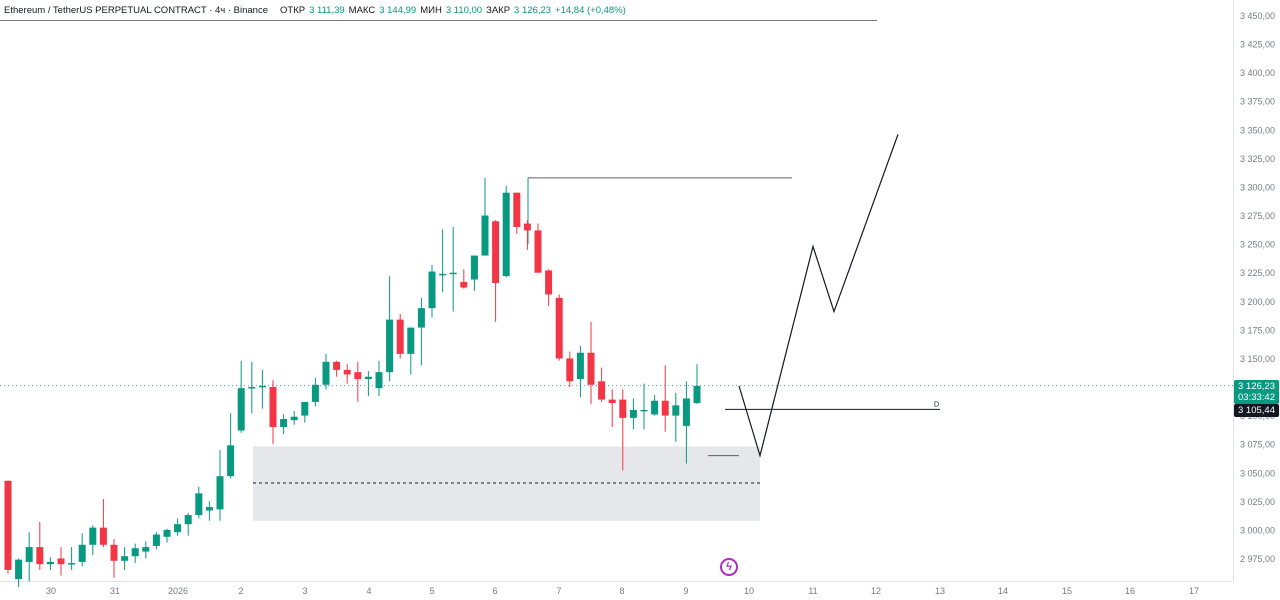  I want to click on open-value: 3 111,39, so click(327, 10).